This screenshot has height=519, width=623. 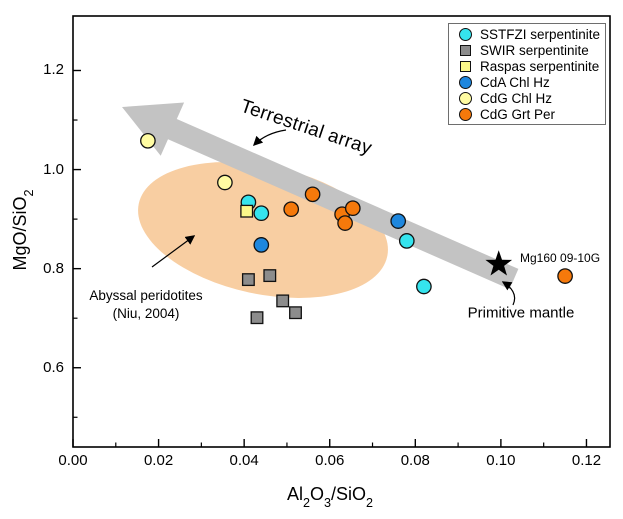 I want to click on legend-item-label: CdG Chl Hz, so click(x=516, y=98).